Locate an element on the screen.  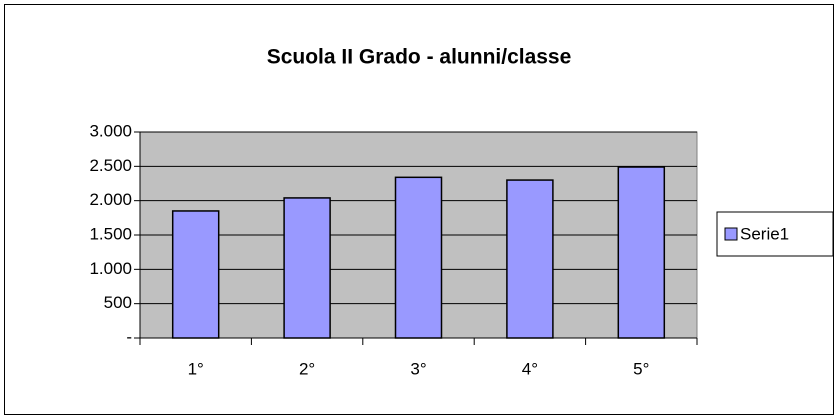
x-tick-label: 3° is located at coordinates (418, 368).